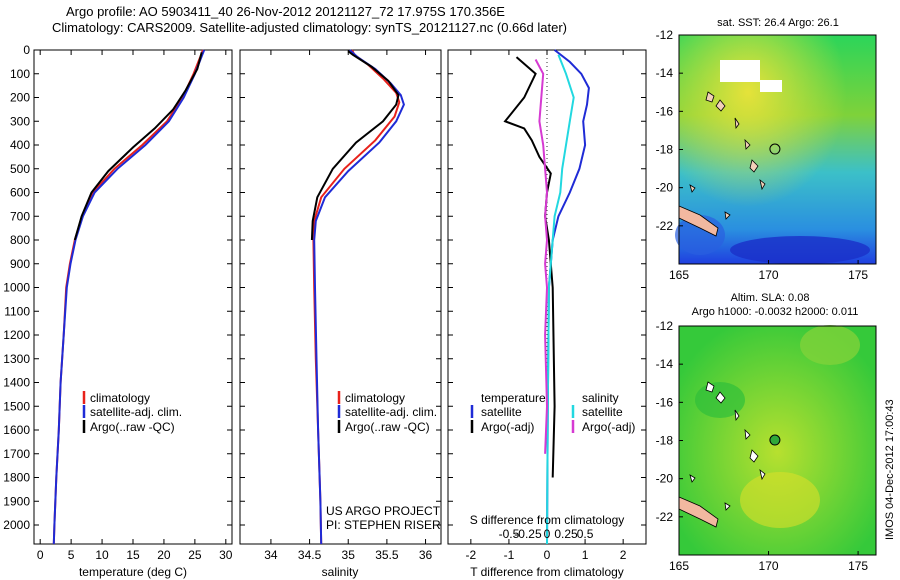 The image size is (900, 580). Describe the element at coordinates (509, 534) in the screenshot. I see `s-diff-tick-label: -0.5` at that location.